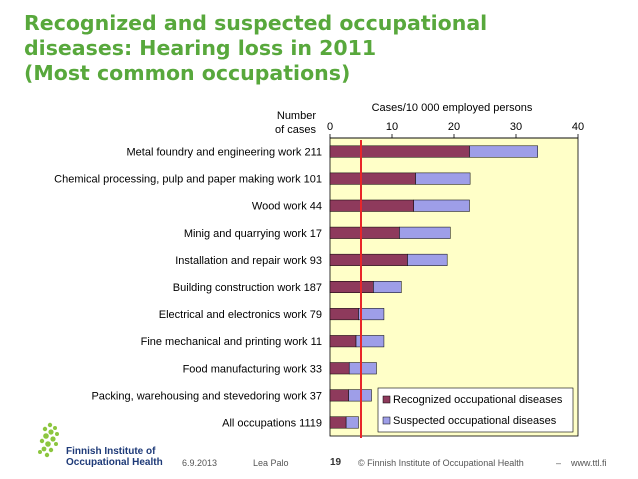 This screenshot has width=638, height=479. What do you see at coordinates (200, 48) in the screenshot?
I see `title-line-2: diseases: Hearing loss in 2011` at bounding box center [200, 48].